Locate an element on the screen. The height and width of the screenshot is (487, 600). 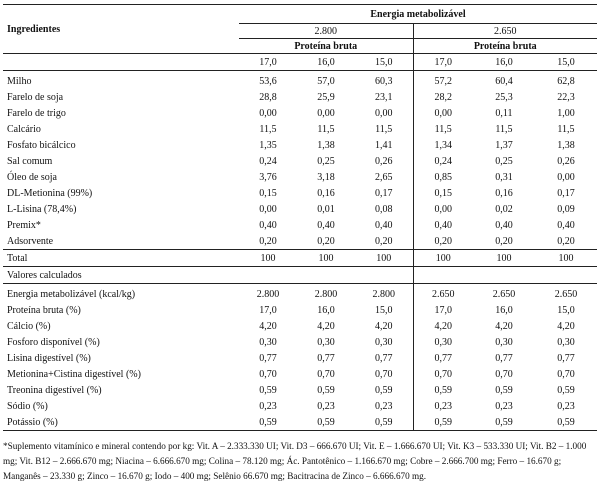
row-label: Total is located at coordinates (121, 258).